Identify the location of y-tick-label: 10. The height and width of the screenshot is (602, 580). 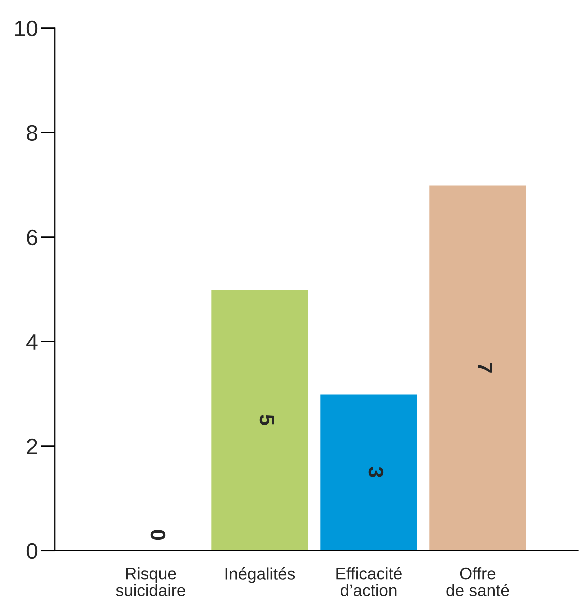
(26, 28).